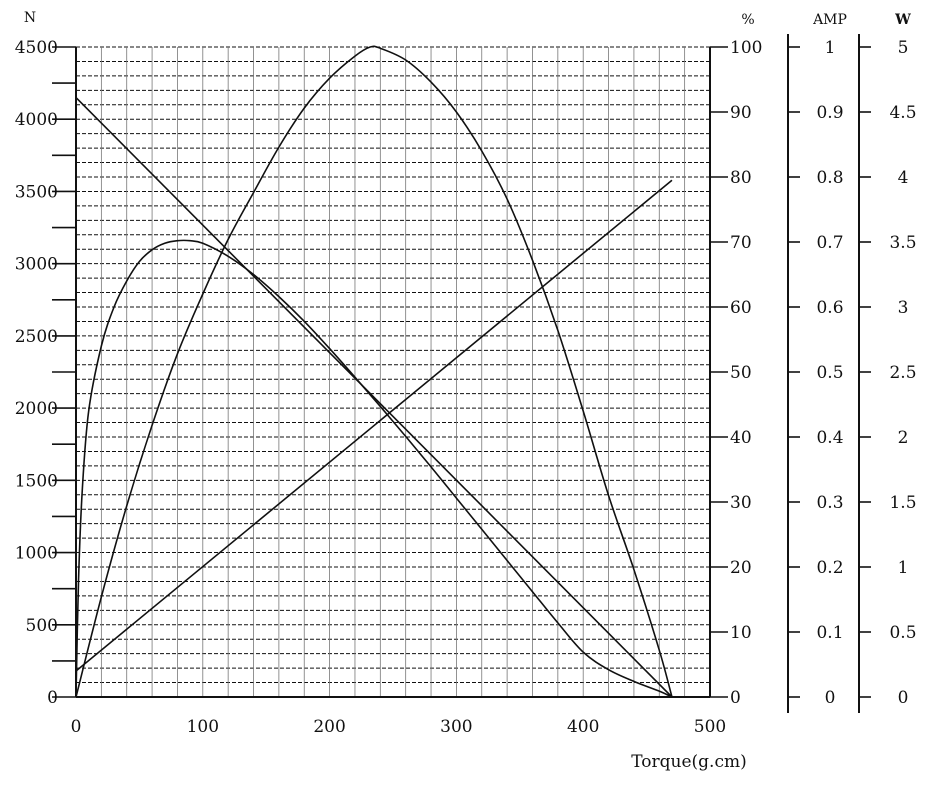  I want to click on x-axis-tick-label: 0, so click(76, 727).